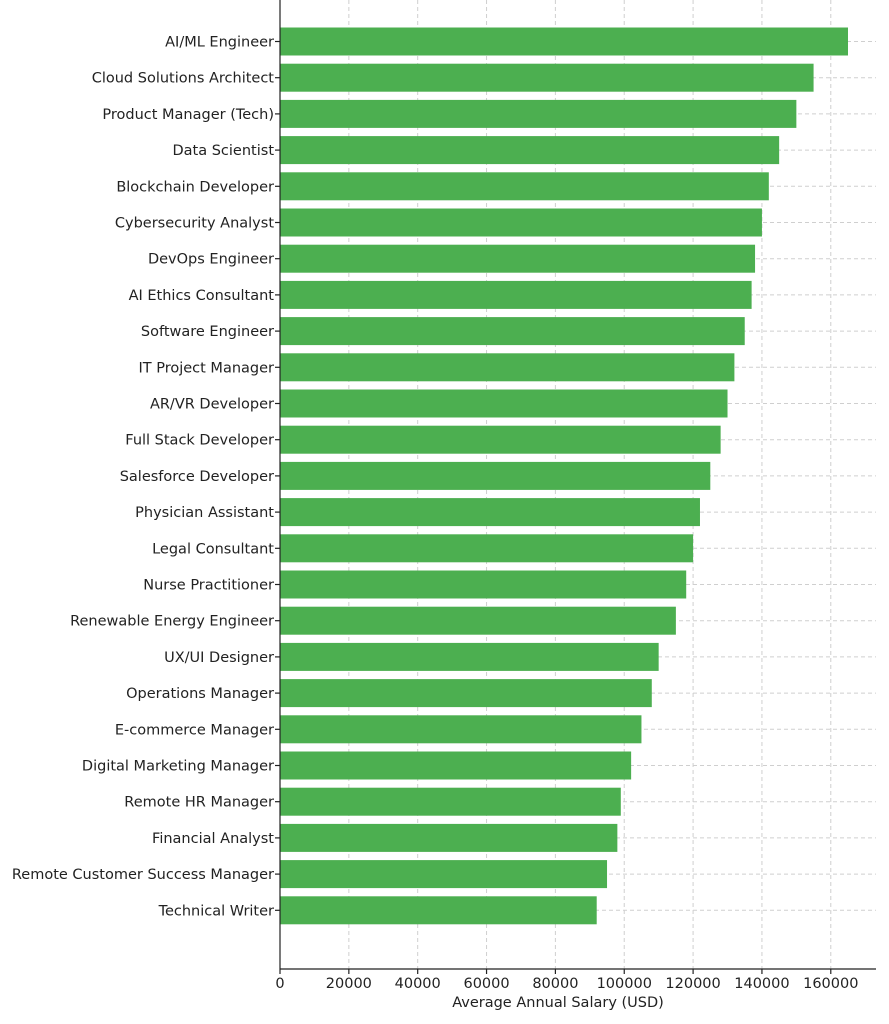 The image size is (889, 1024). What do you see at coordinates (486, 984) in the screenshot?
I see `x-tick-label: 60000` at bounding box center [486, 984].